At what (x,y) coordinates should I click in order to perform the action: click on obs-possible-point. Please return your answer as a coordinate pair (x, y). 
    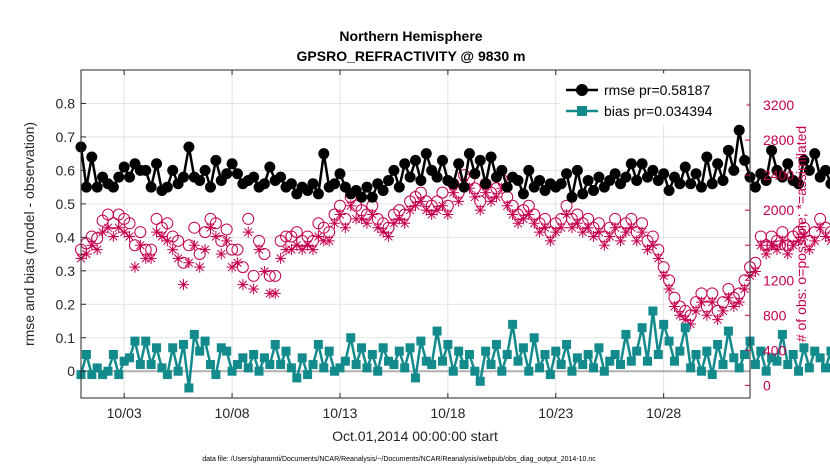
    Looking at the image, I should click on (226, 229).